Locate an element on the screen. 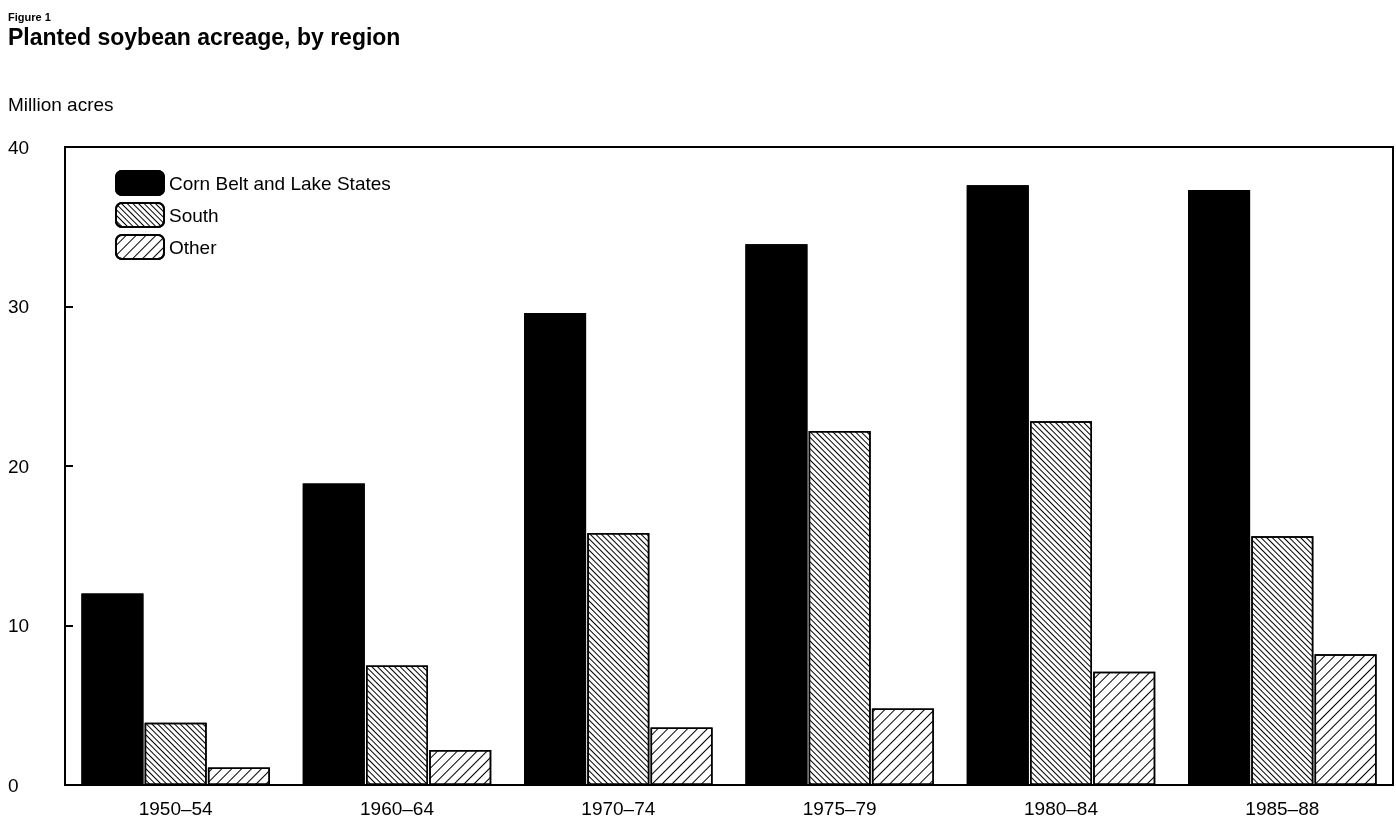  x-tick-label: 1970–74 is located at coordinates (618, 808).